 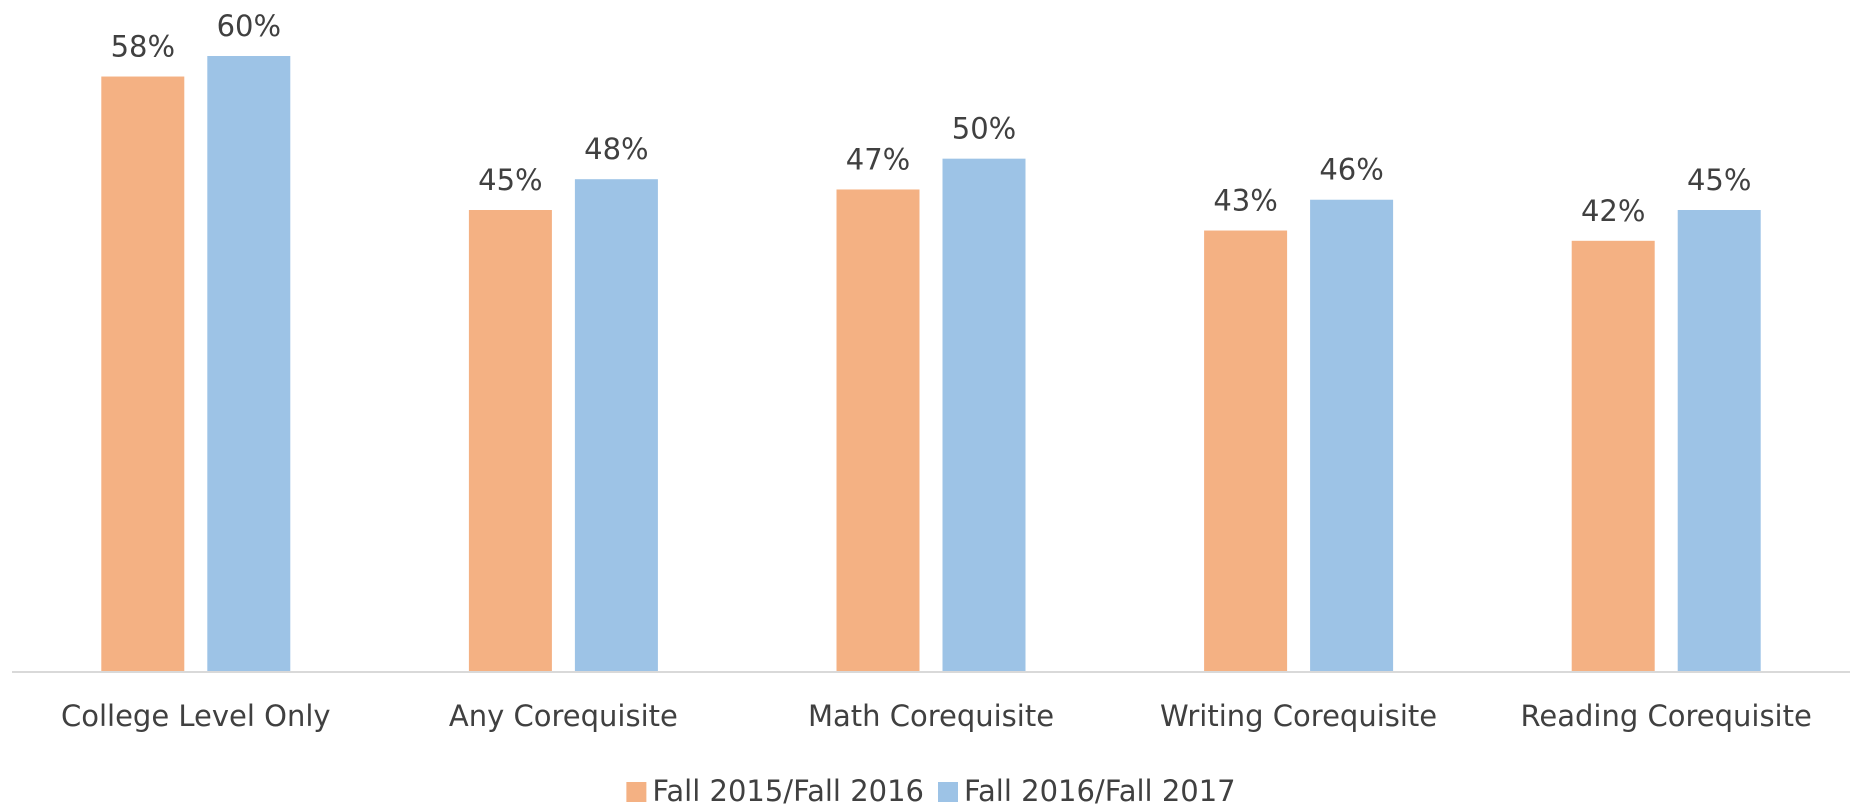 What do you see at coordinates (931, 716) in the screenshot?
I see `x-tick-label: Math Corequisite` at bounding box center [931, 716].